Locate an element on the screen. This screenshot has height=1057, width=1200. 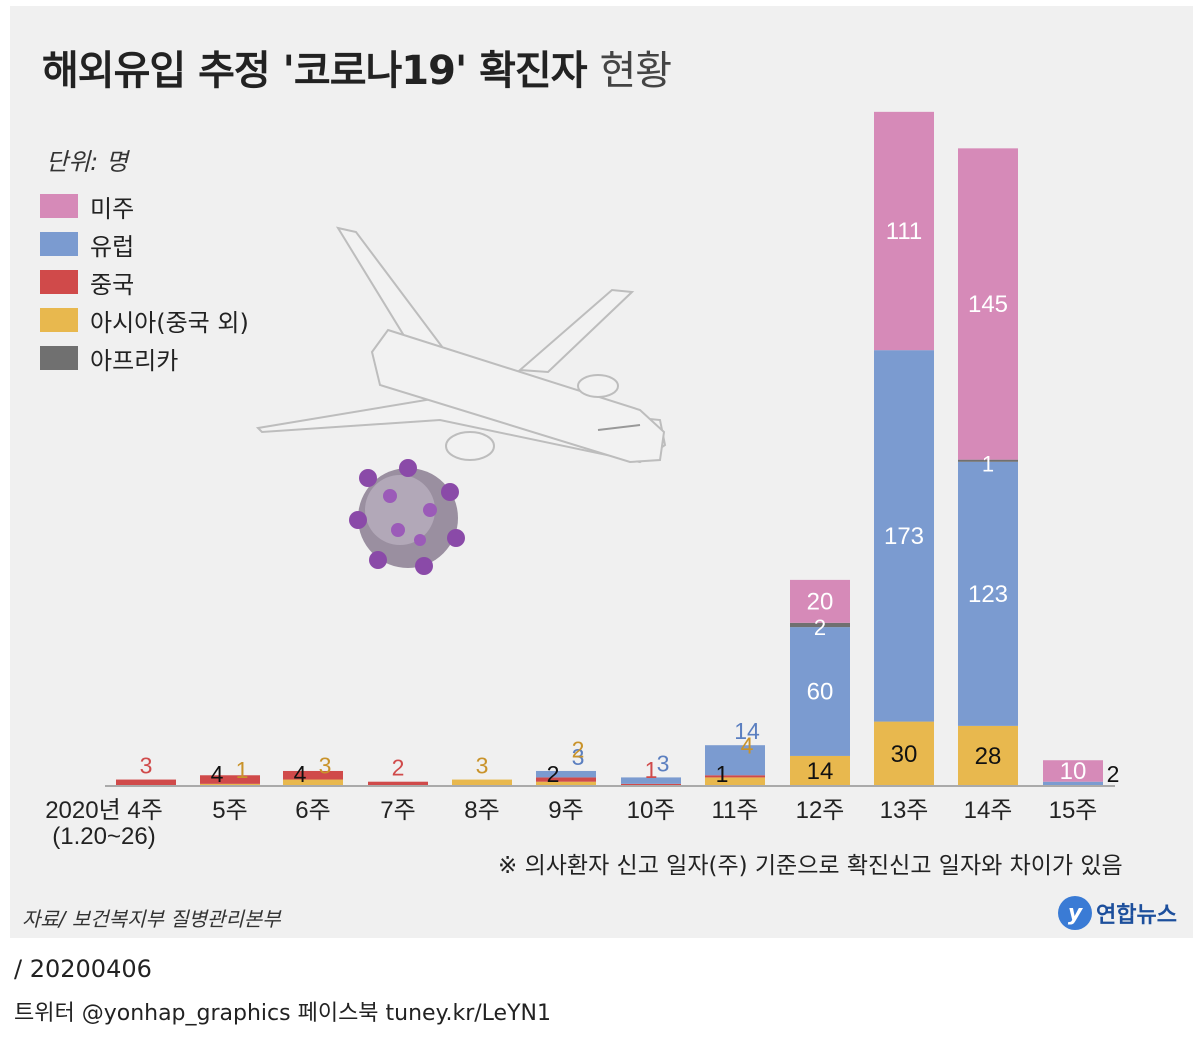
source-label: 자료/ 보건복지부 질병관리본부 is located at coordinates (151, 919).